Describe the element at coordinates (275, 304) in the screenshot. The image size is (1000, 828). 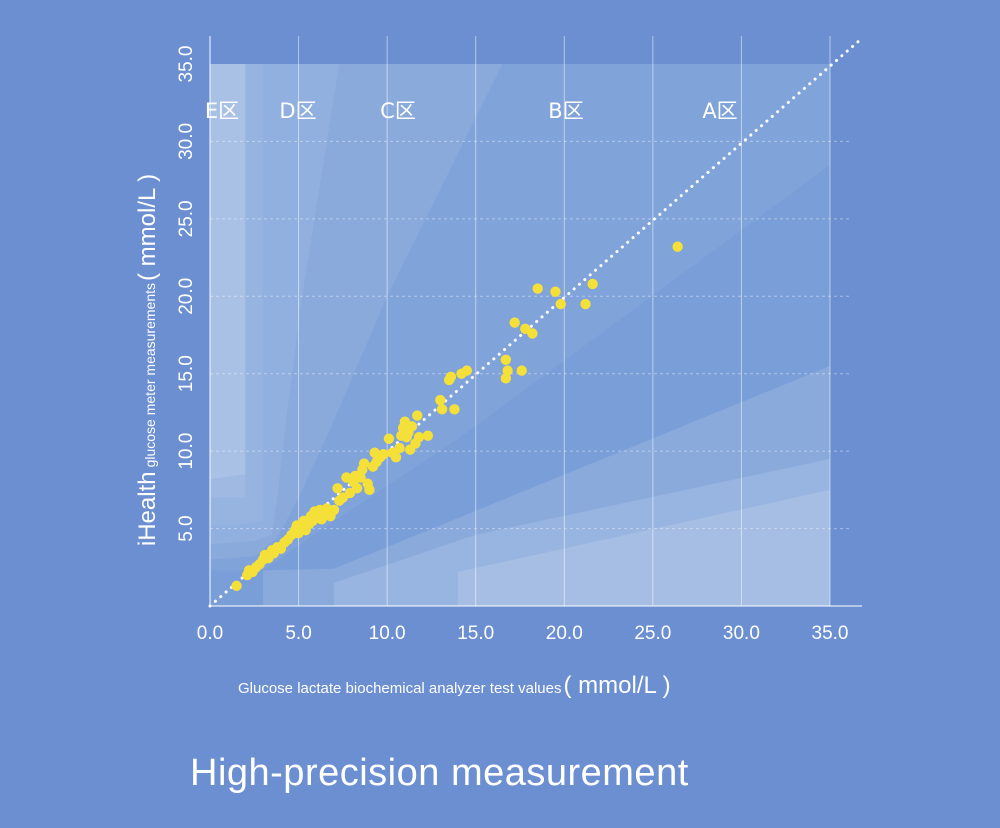
I see `zone-d-region` at that location.